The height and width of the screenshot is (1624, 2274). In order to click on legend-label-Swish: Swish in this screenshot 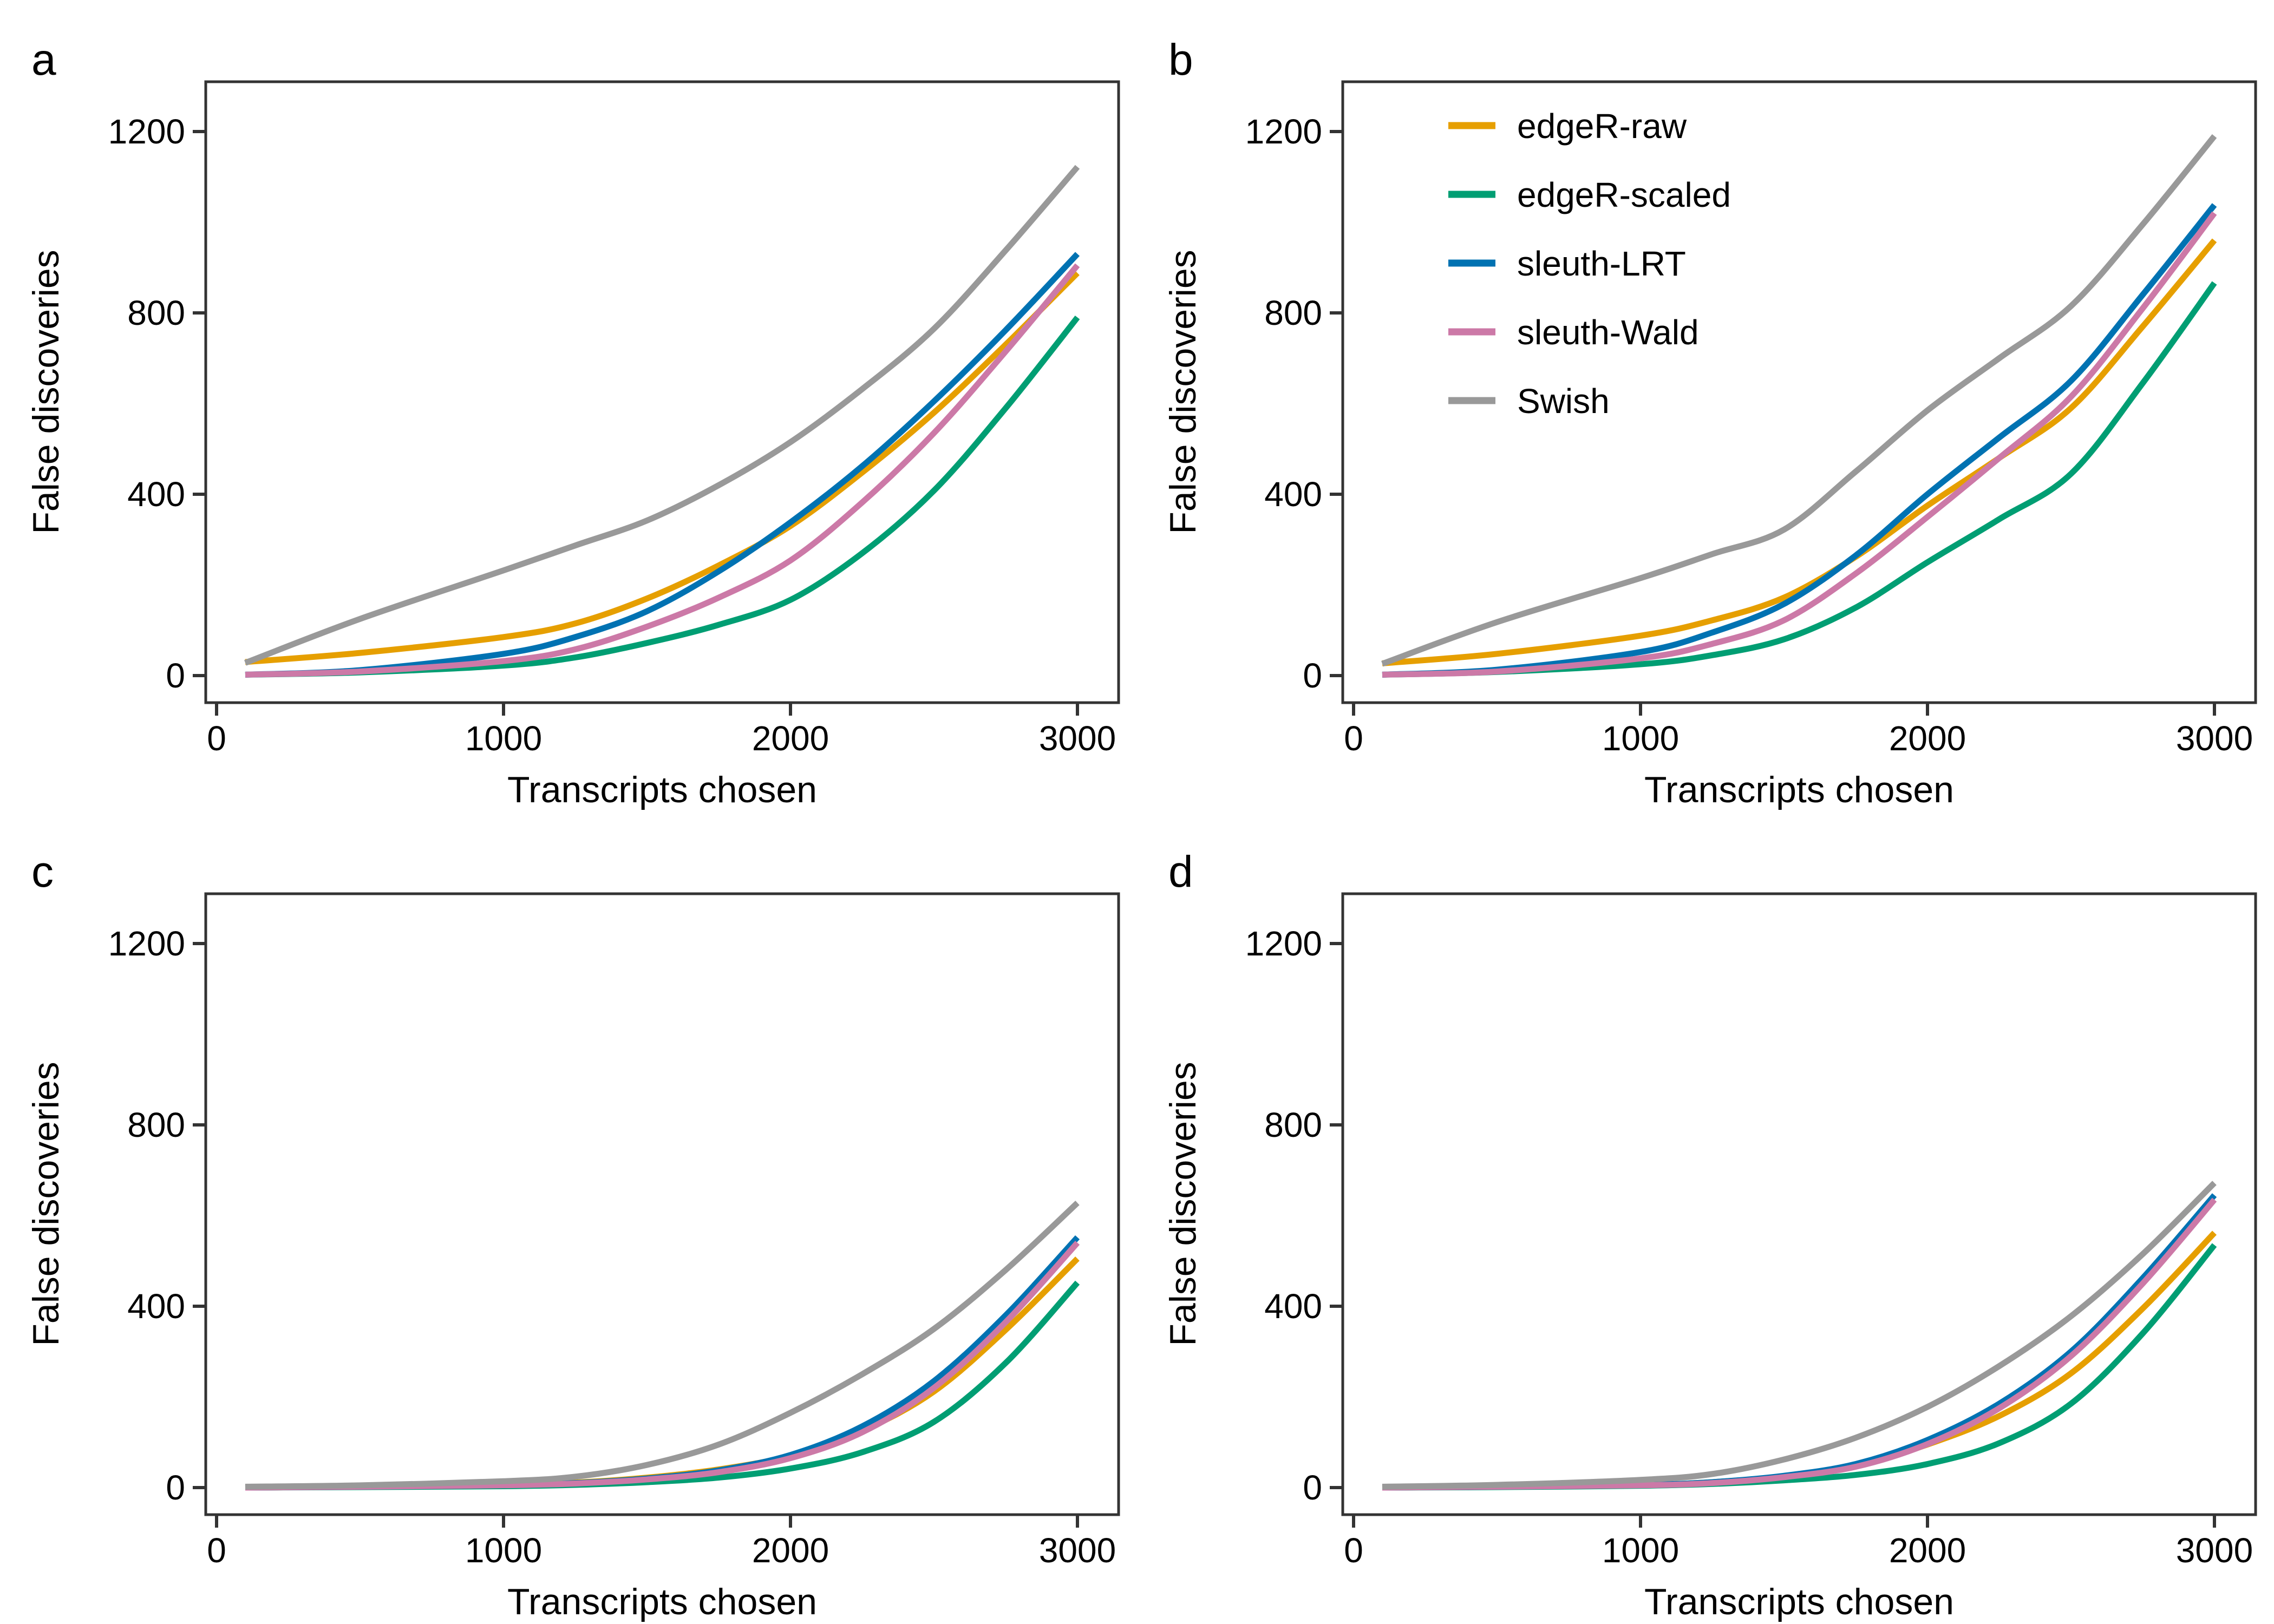, I will do `click(1564, 402)`.